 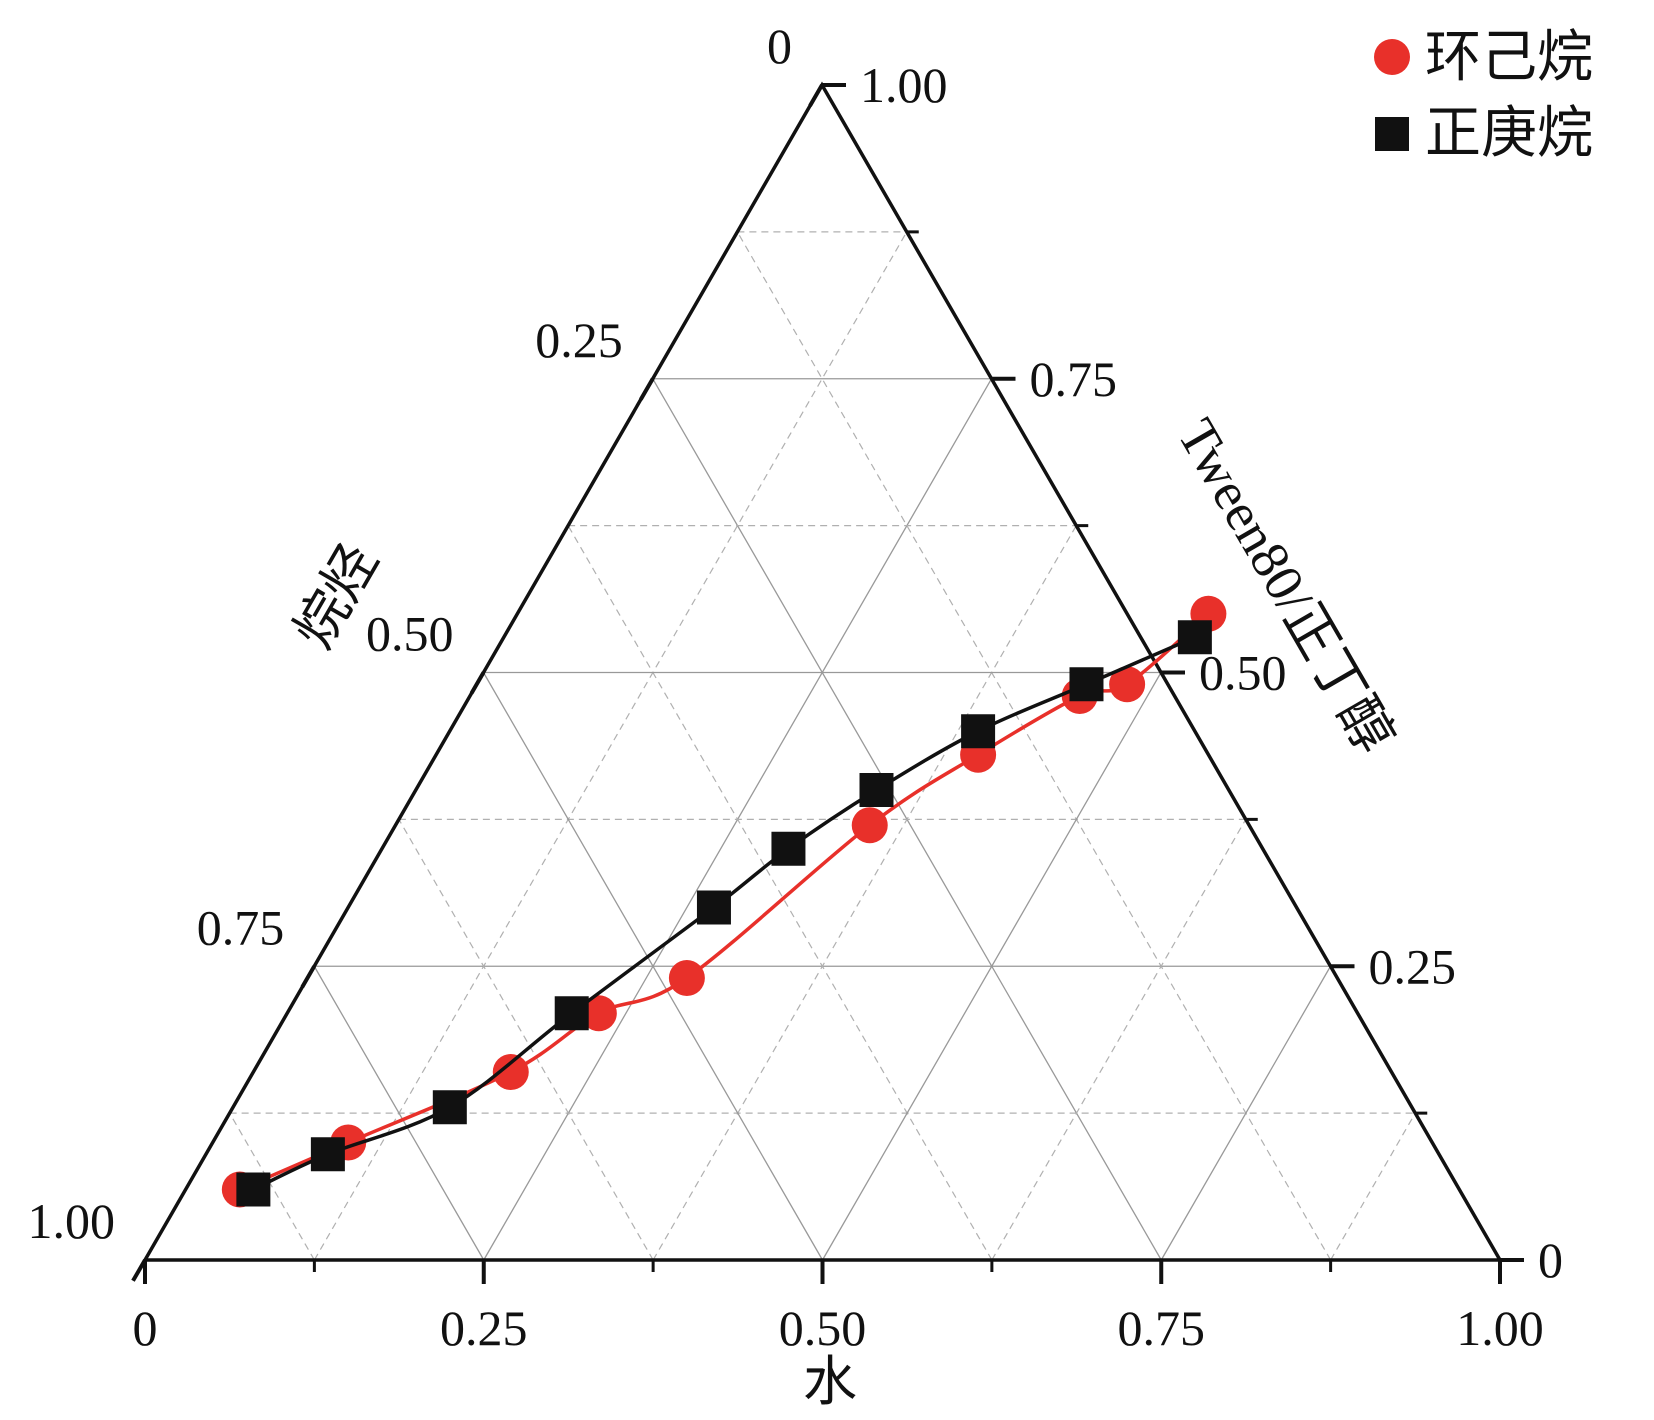 What do you see at coordinates (1483, 96) in the screenshot?
I see `legend: 环己烷 正庚烷` at bounding box center [1483, 96].